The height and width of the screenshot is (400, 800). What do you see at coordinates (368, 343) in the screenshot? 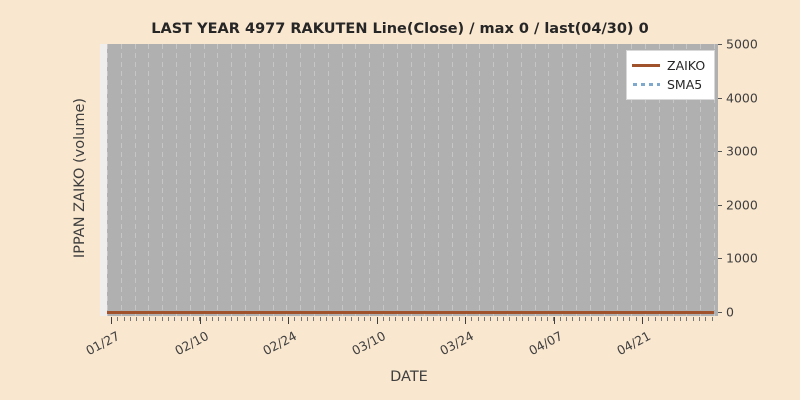
I see `x-tick-label: 03/10` at bounding box center [368, 343].